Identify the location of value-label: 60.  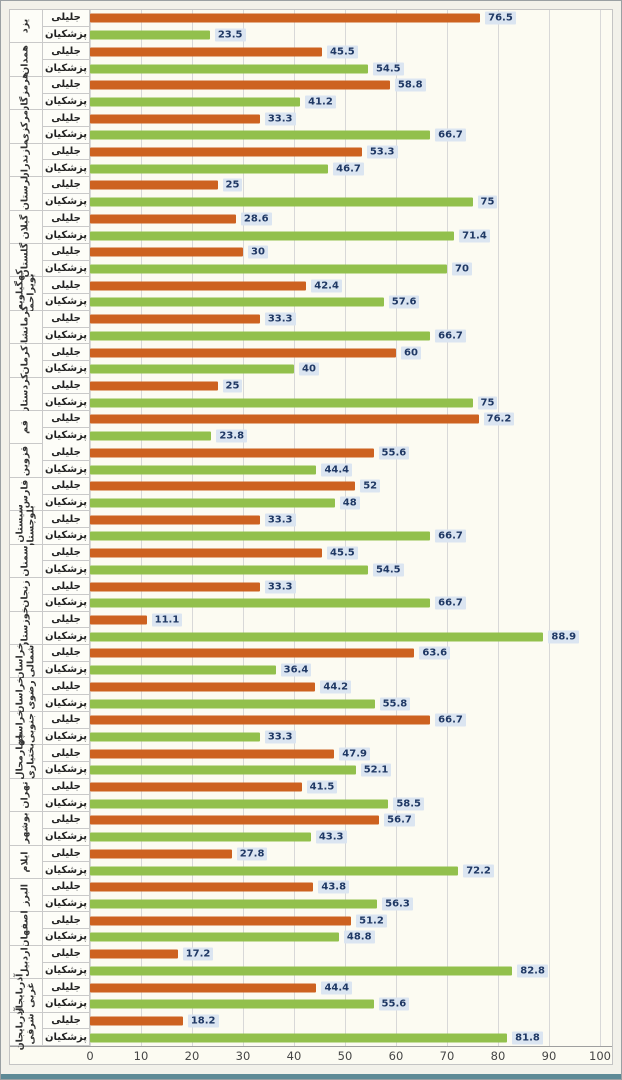
(411, 353).